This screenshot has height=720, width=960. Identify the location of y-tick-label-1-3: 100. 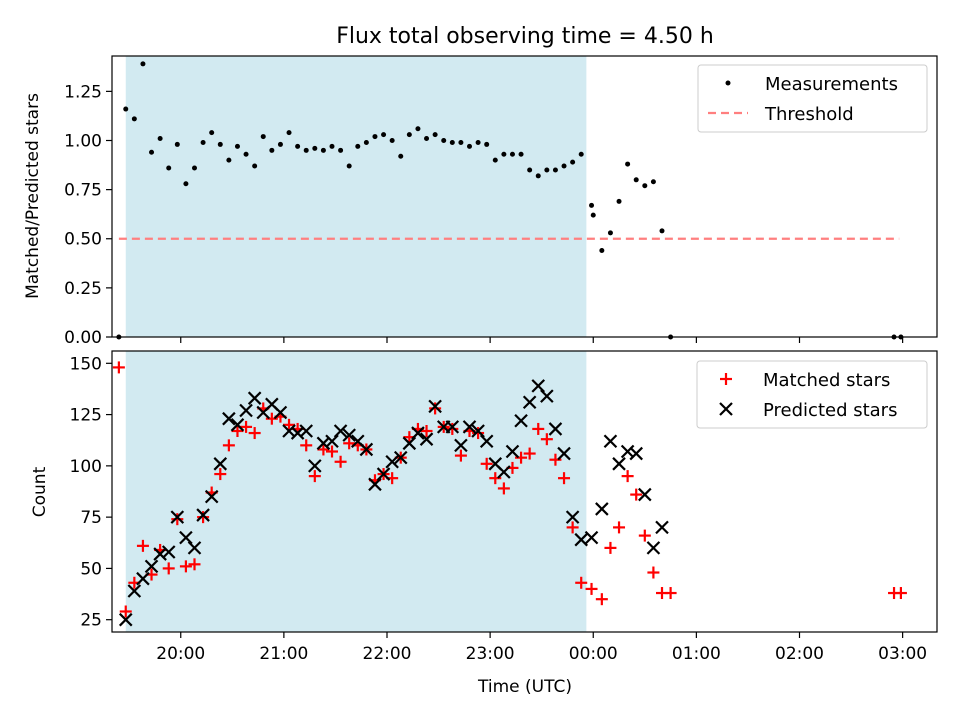
(86, 467).